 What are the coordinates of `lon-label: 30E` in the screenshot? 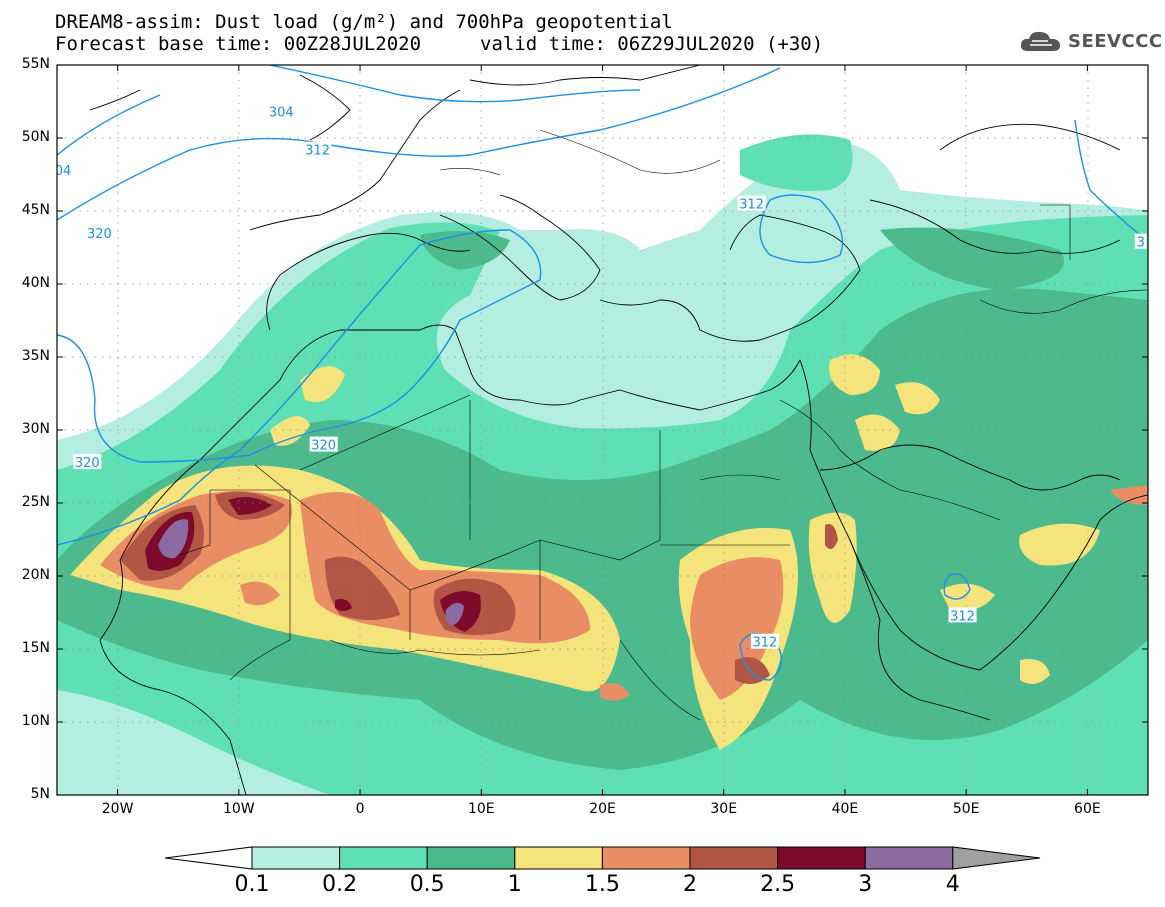 It's located at (724, 809).